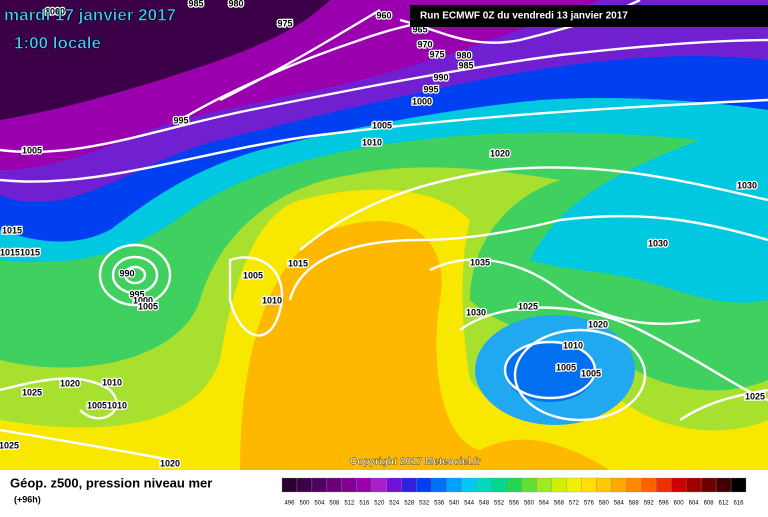 This screenshot has height=517, width=768. Describe the element at coordinates (679, 504) in the screenshot. I see `scale-label: 600` at that location.